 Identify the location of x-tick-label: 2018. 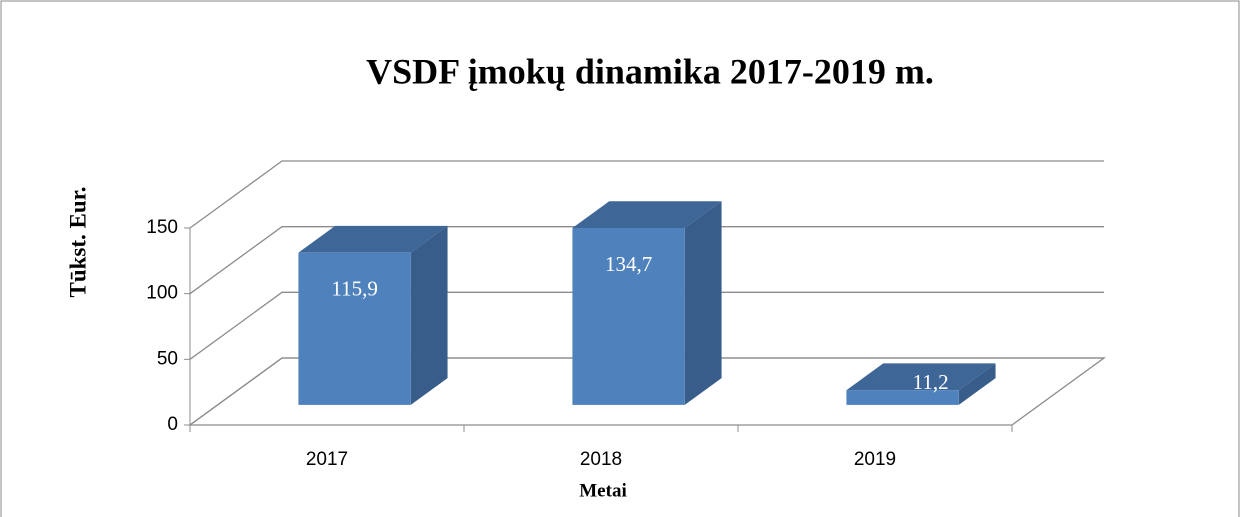
(601, 459).